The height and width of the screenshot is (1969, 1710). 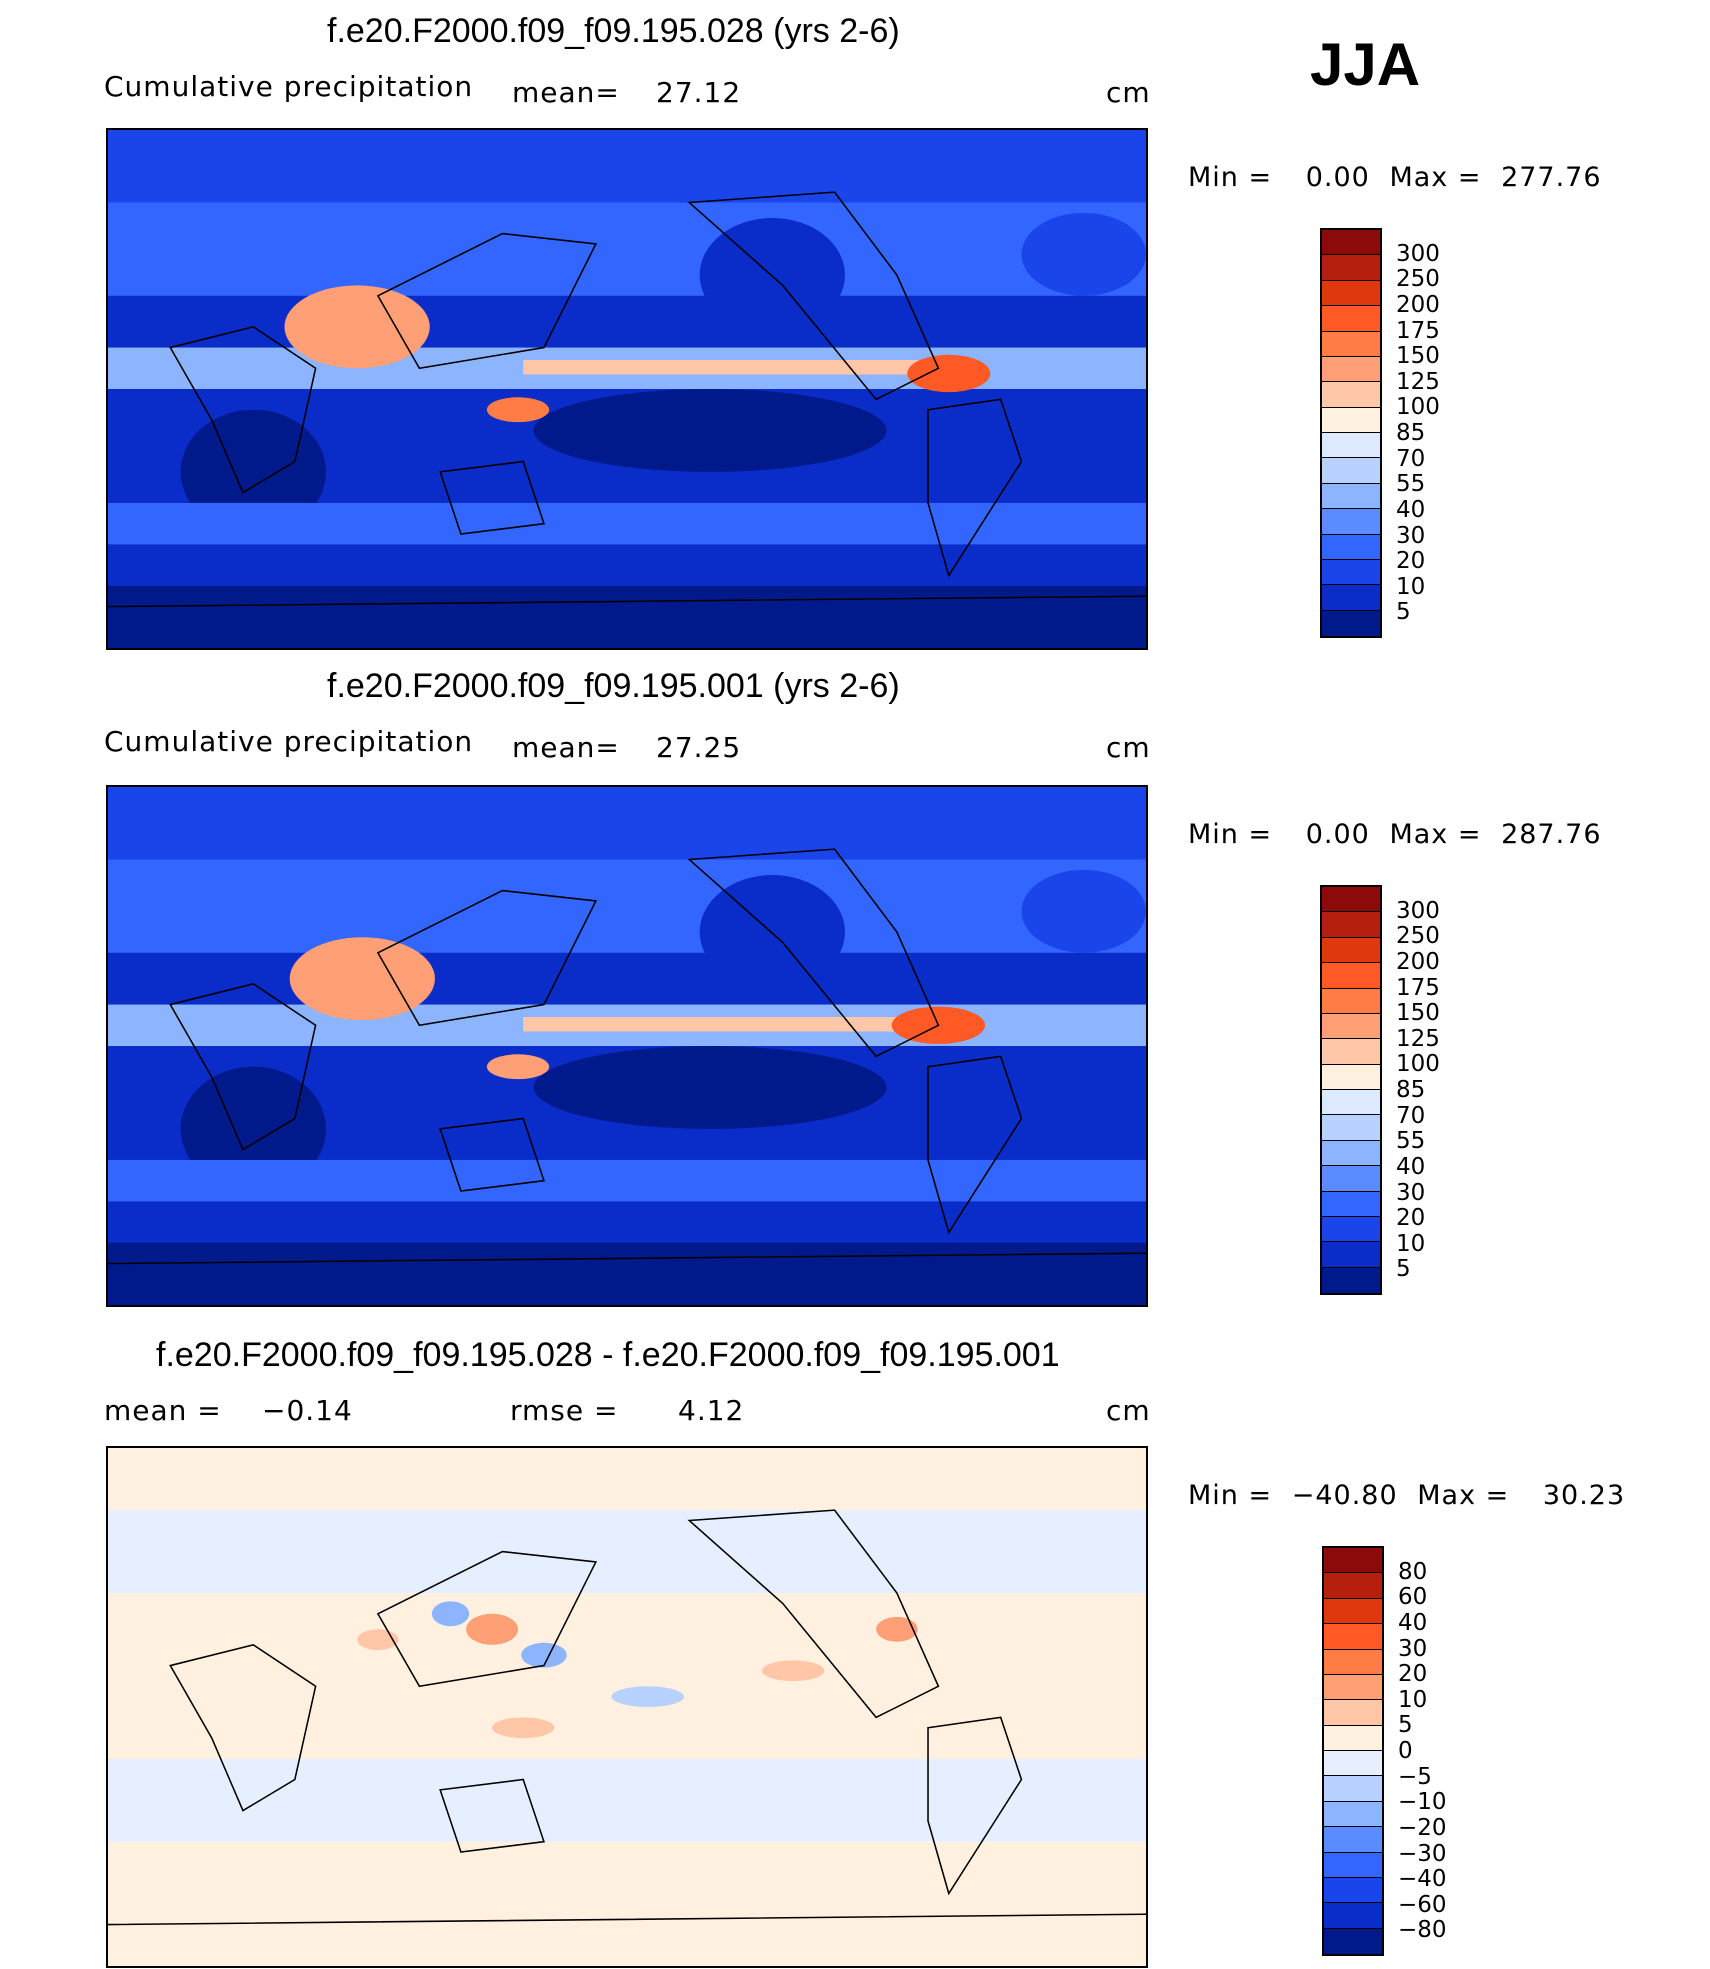 What do you see at coordinates (1418, 1064) in the screenshot?
I see `colorbar-tick-label: 100` at bounding box center [1418, 1064].